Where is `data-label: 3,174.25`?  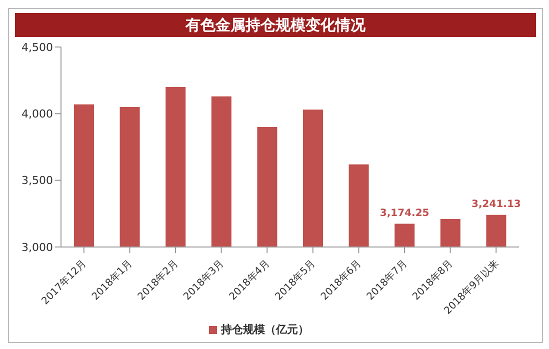
data-label: 3,174.25 is located at coordinates (405, 213).